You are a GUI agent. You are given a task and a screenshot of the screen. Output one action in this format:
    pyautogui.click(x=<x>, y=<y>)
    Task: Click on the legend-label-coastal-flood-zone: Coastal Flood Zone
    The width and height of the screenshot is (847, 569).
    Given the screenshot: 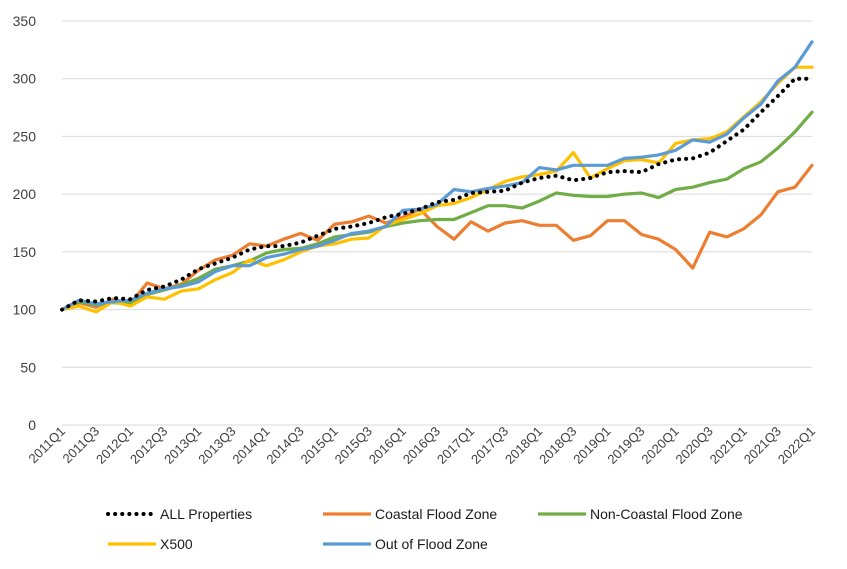 What is the action you would take?
    pyautogui.click(x=436, y=514)
    